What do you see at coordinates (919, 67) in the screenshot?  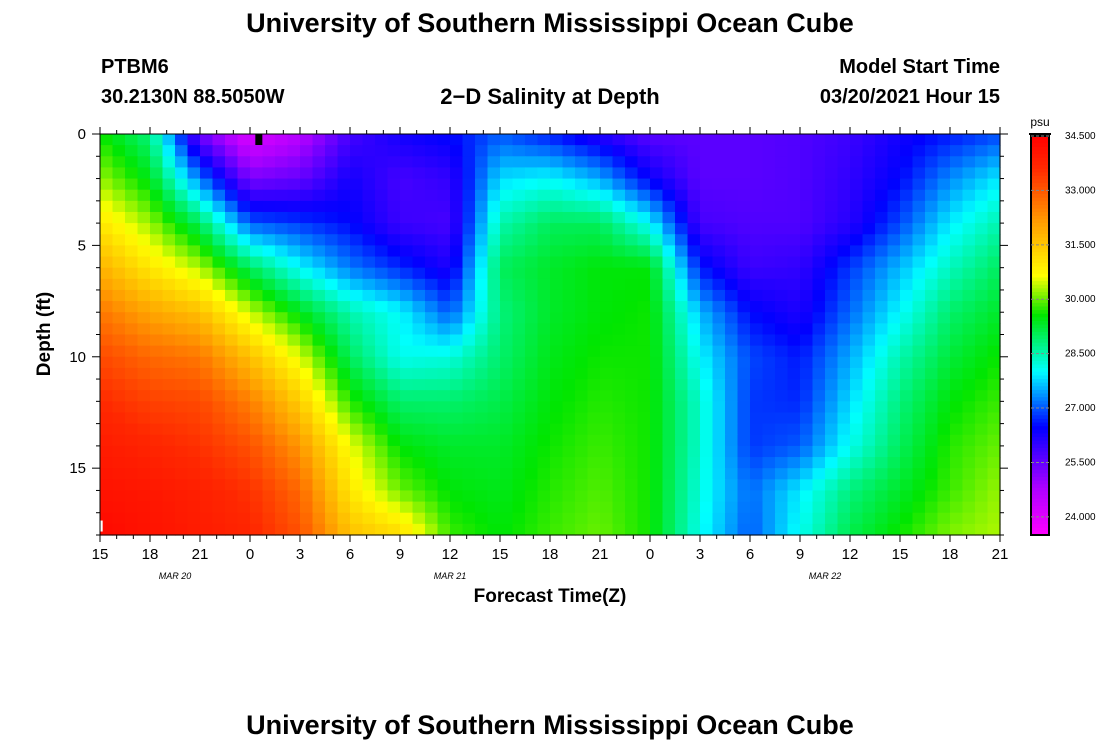 I see `model-start-label: Model Start Time` at bounding box center [919, 67].